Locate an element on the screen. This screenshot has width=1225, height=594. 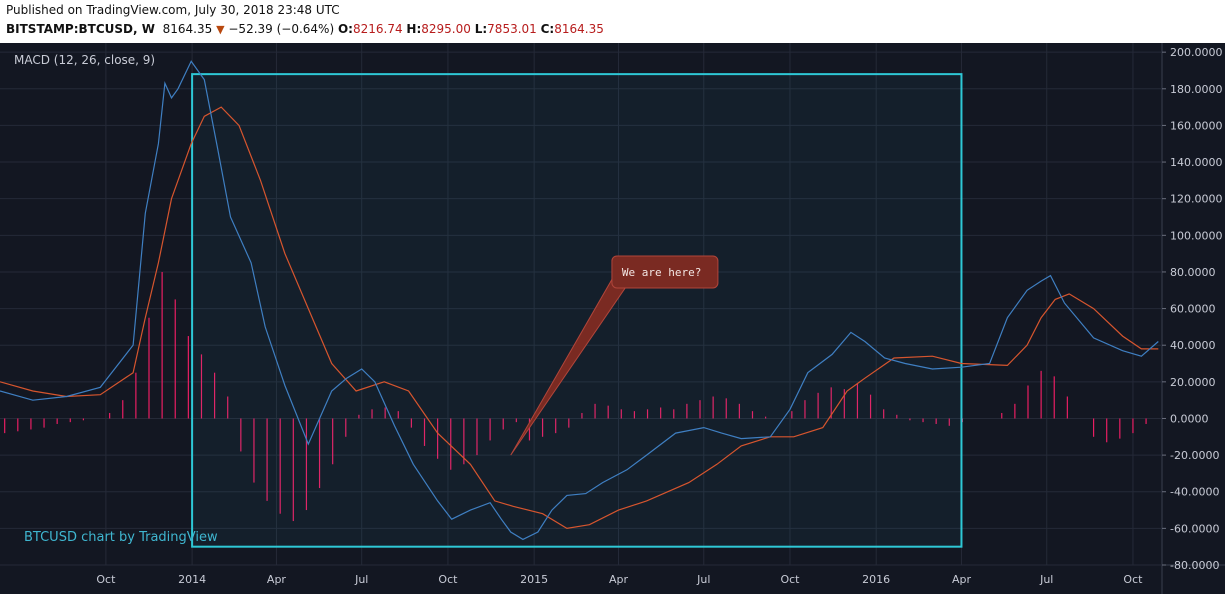
y-tick-label: 0.0000 is located at coordinates (1189, 418).